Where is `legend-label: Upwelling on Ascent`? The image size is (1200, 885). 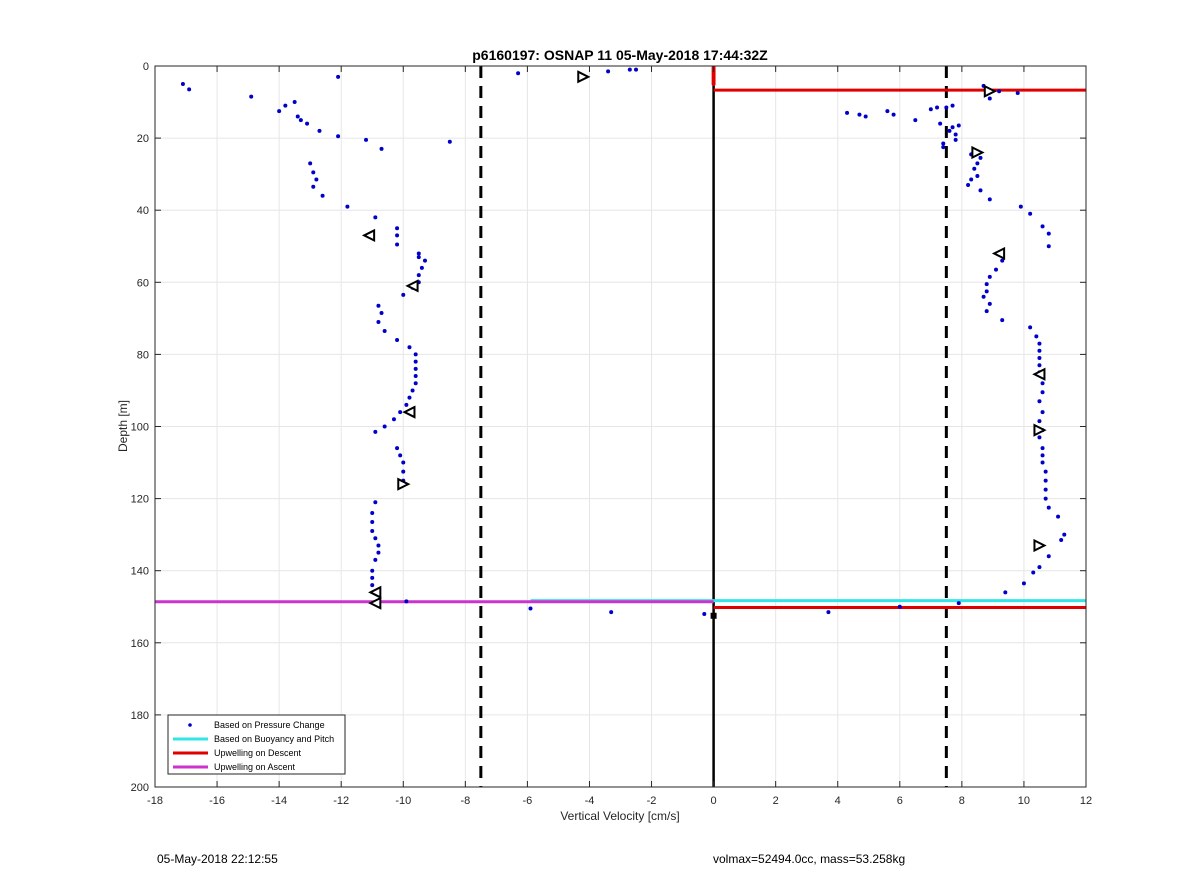 legend-label: Upwelling on Ascent is located at coordinates (255, 767).